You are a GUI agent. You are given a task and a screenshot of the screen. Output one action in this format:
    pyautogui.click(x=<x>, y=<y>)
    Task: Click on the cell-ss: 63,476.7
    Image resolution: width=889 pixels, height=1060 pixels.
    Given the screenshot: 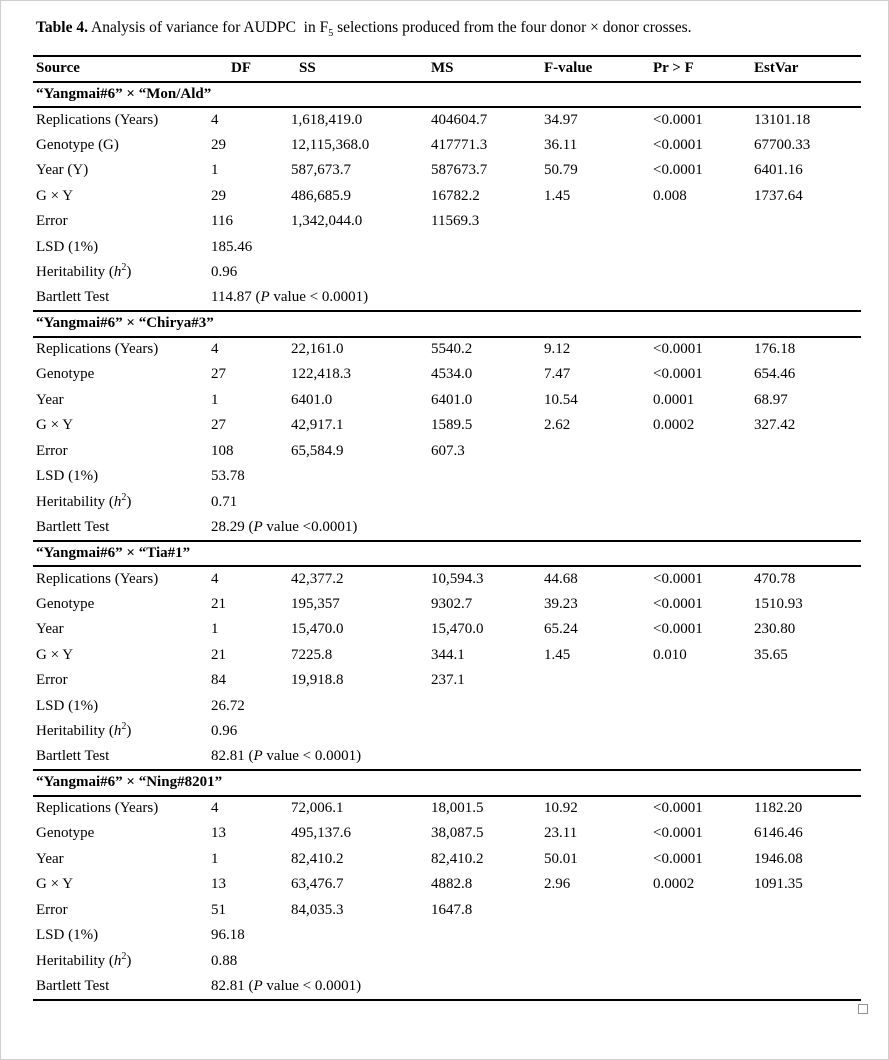 What is the action you would take?
    pyautogui.click(x=317, y=884)
    